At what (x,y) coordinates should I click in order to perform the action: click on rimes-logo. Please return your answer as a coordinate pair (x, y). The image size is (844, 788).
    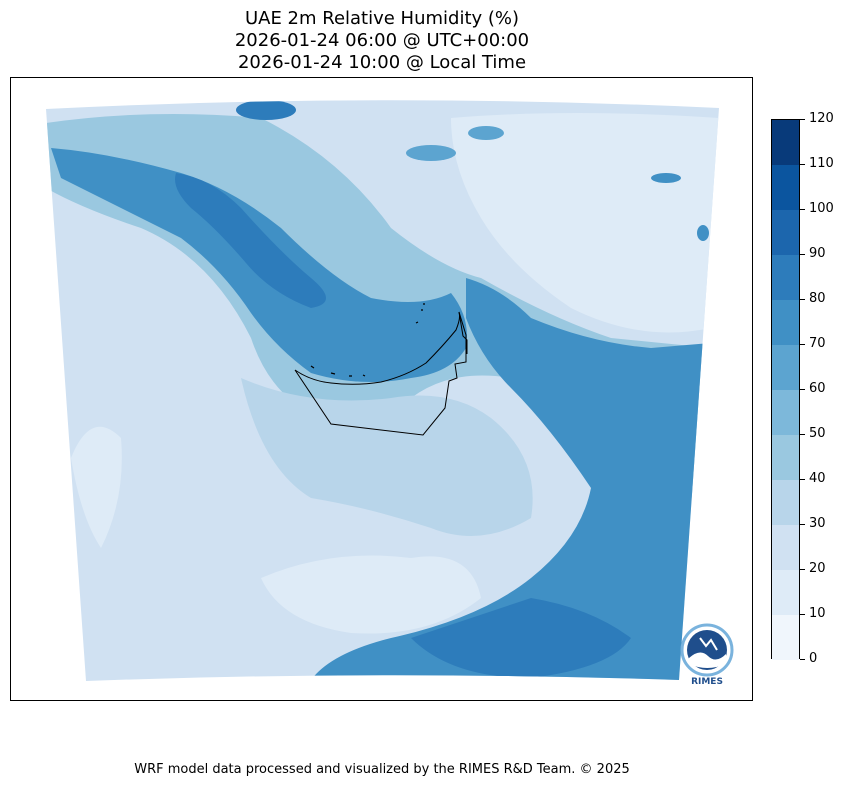
    Looking at the image, I should click on (707, 650).